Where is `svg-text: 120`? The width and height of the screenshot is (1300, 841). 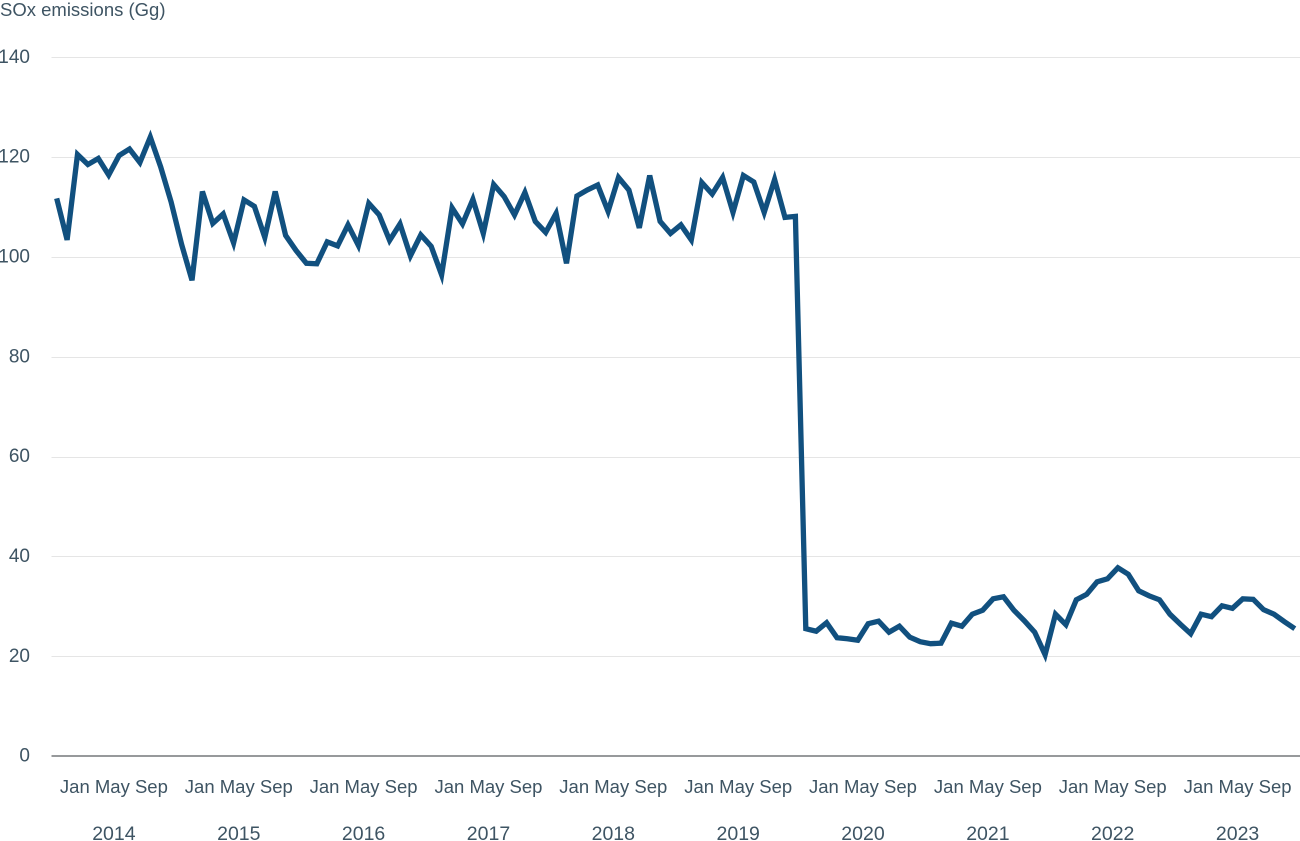 svg-text: 120 is located at coordinates (15, 157).